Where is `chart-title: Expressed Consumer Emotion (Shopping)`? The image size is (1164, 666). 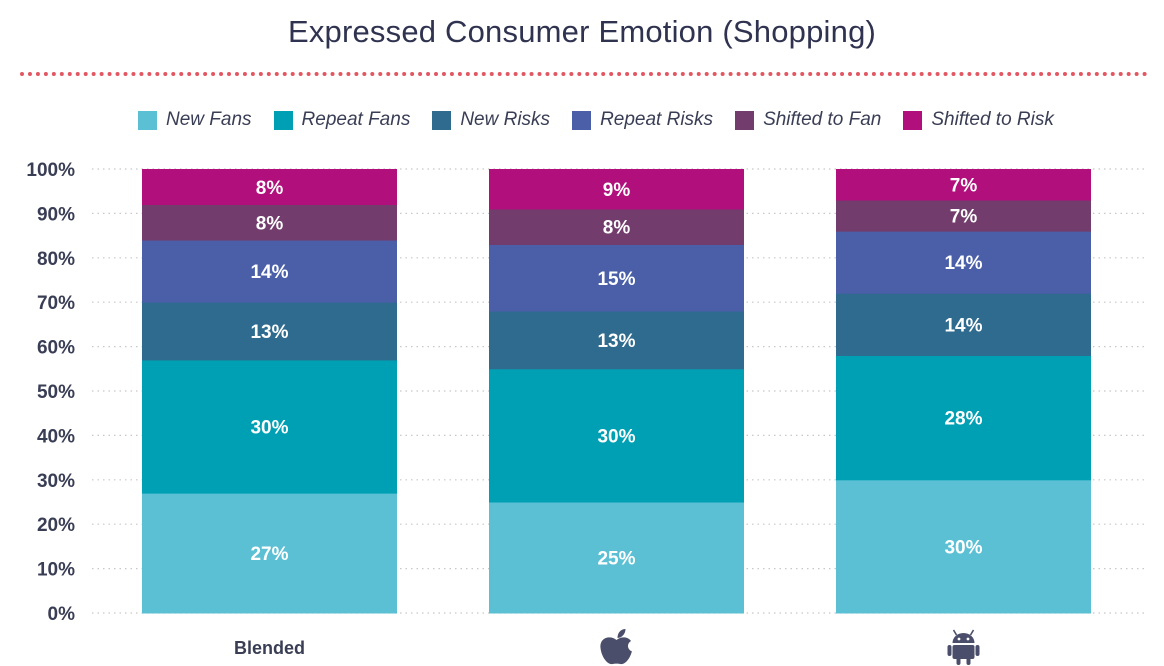 chart-title: Expressed Consumer Emotion (Shopping) is located at coordinates (582, 31).